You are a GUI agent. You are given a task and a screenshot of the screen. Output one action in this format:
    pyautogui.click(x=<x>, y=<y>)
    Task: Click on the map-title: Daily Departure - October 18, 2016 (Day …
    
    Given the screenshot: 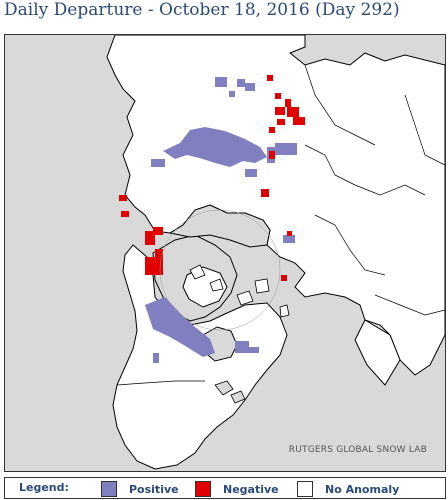 What is the action you would take?
    pyautogui.click(x=202, y=10)
    